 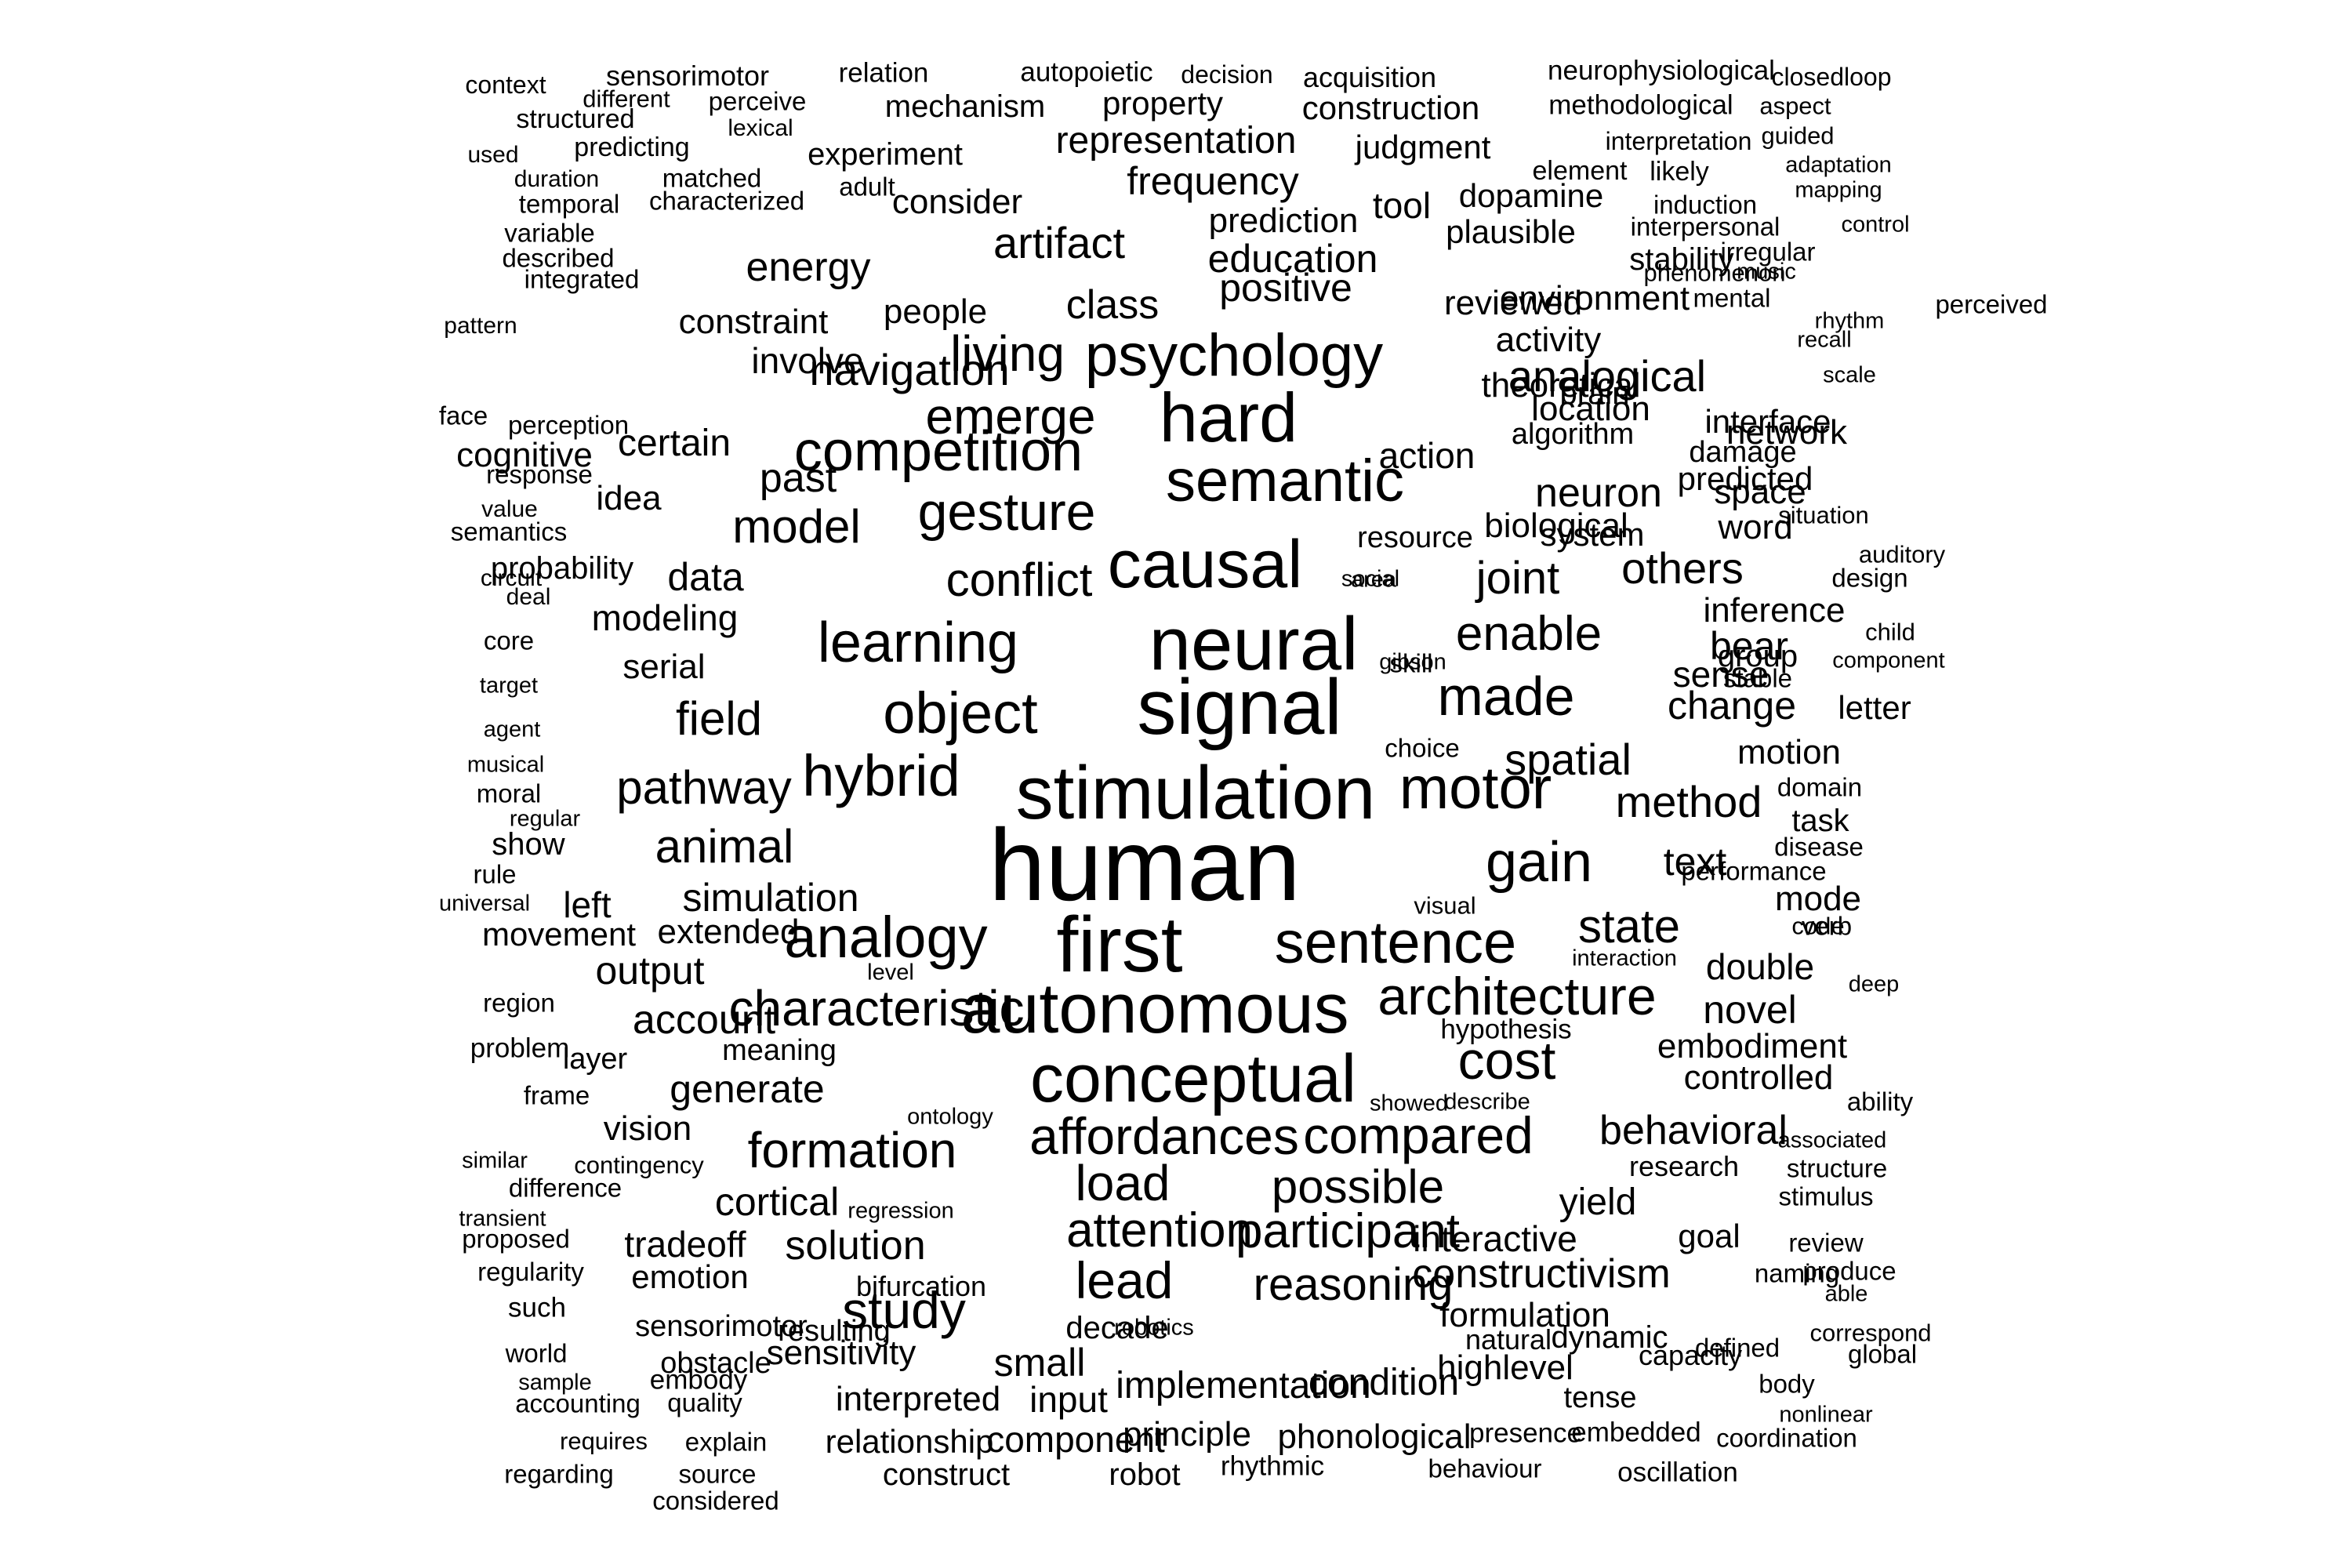 What do you see at coordinates (1787, 1384) in the screenshot?
I see `word-cloud-word: body` at bounding box center [1787, 1384].